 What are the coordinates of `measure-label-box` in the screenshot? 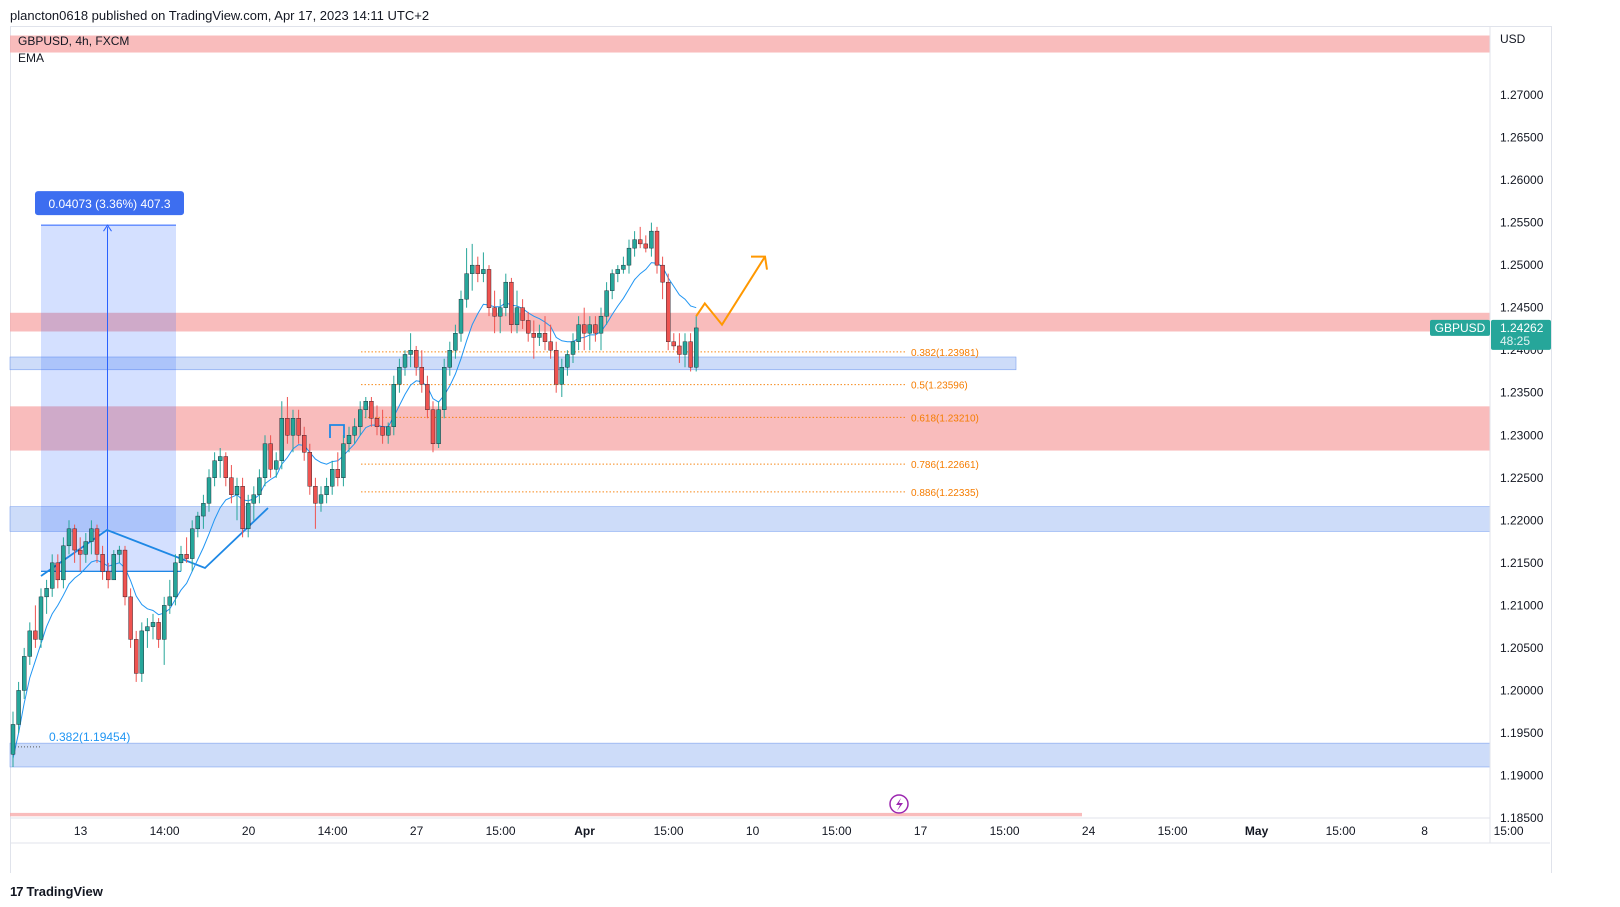 It's located at (109, 203).